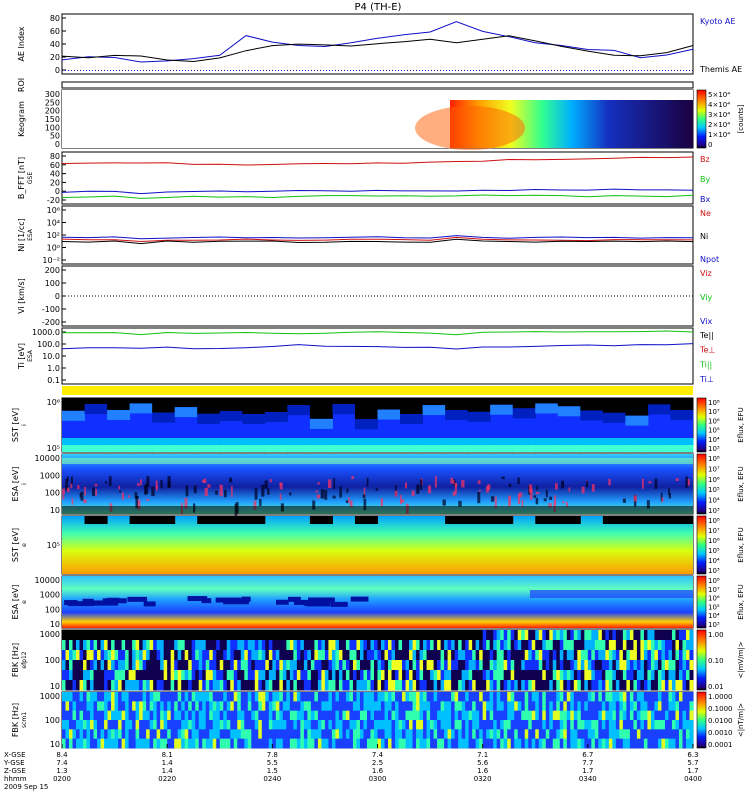 This screenshot has height=800, width=750. Describe the element at coordinates (52, 102) in the screenshot. I see `y-tick-label: 250` at that location.